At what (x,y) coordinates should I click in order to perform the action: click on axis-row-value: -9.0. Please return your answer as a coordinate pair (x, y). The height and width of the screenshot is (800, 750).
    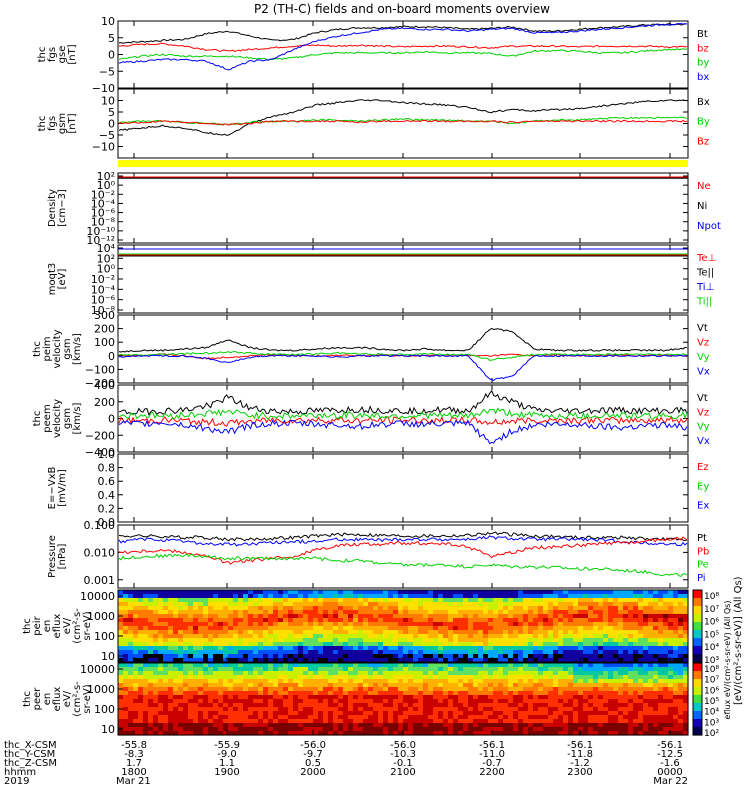
    Looking at the image, I should click on (227, 754).